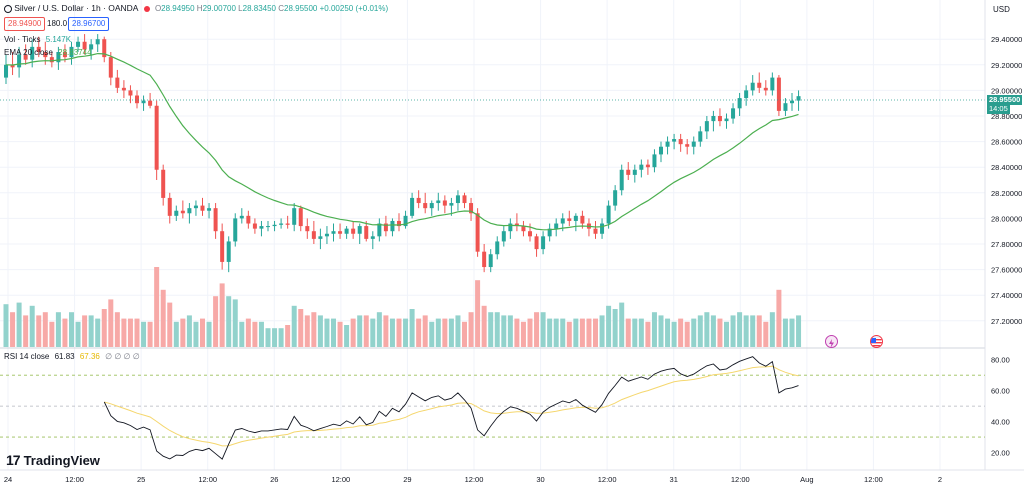 The width and height of the screenshot is (1024, 489). I want to click on time-tick-label: 2, so click(940, 479).